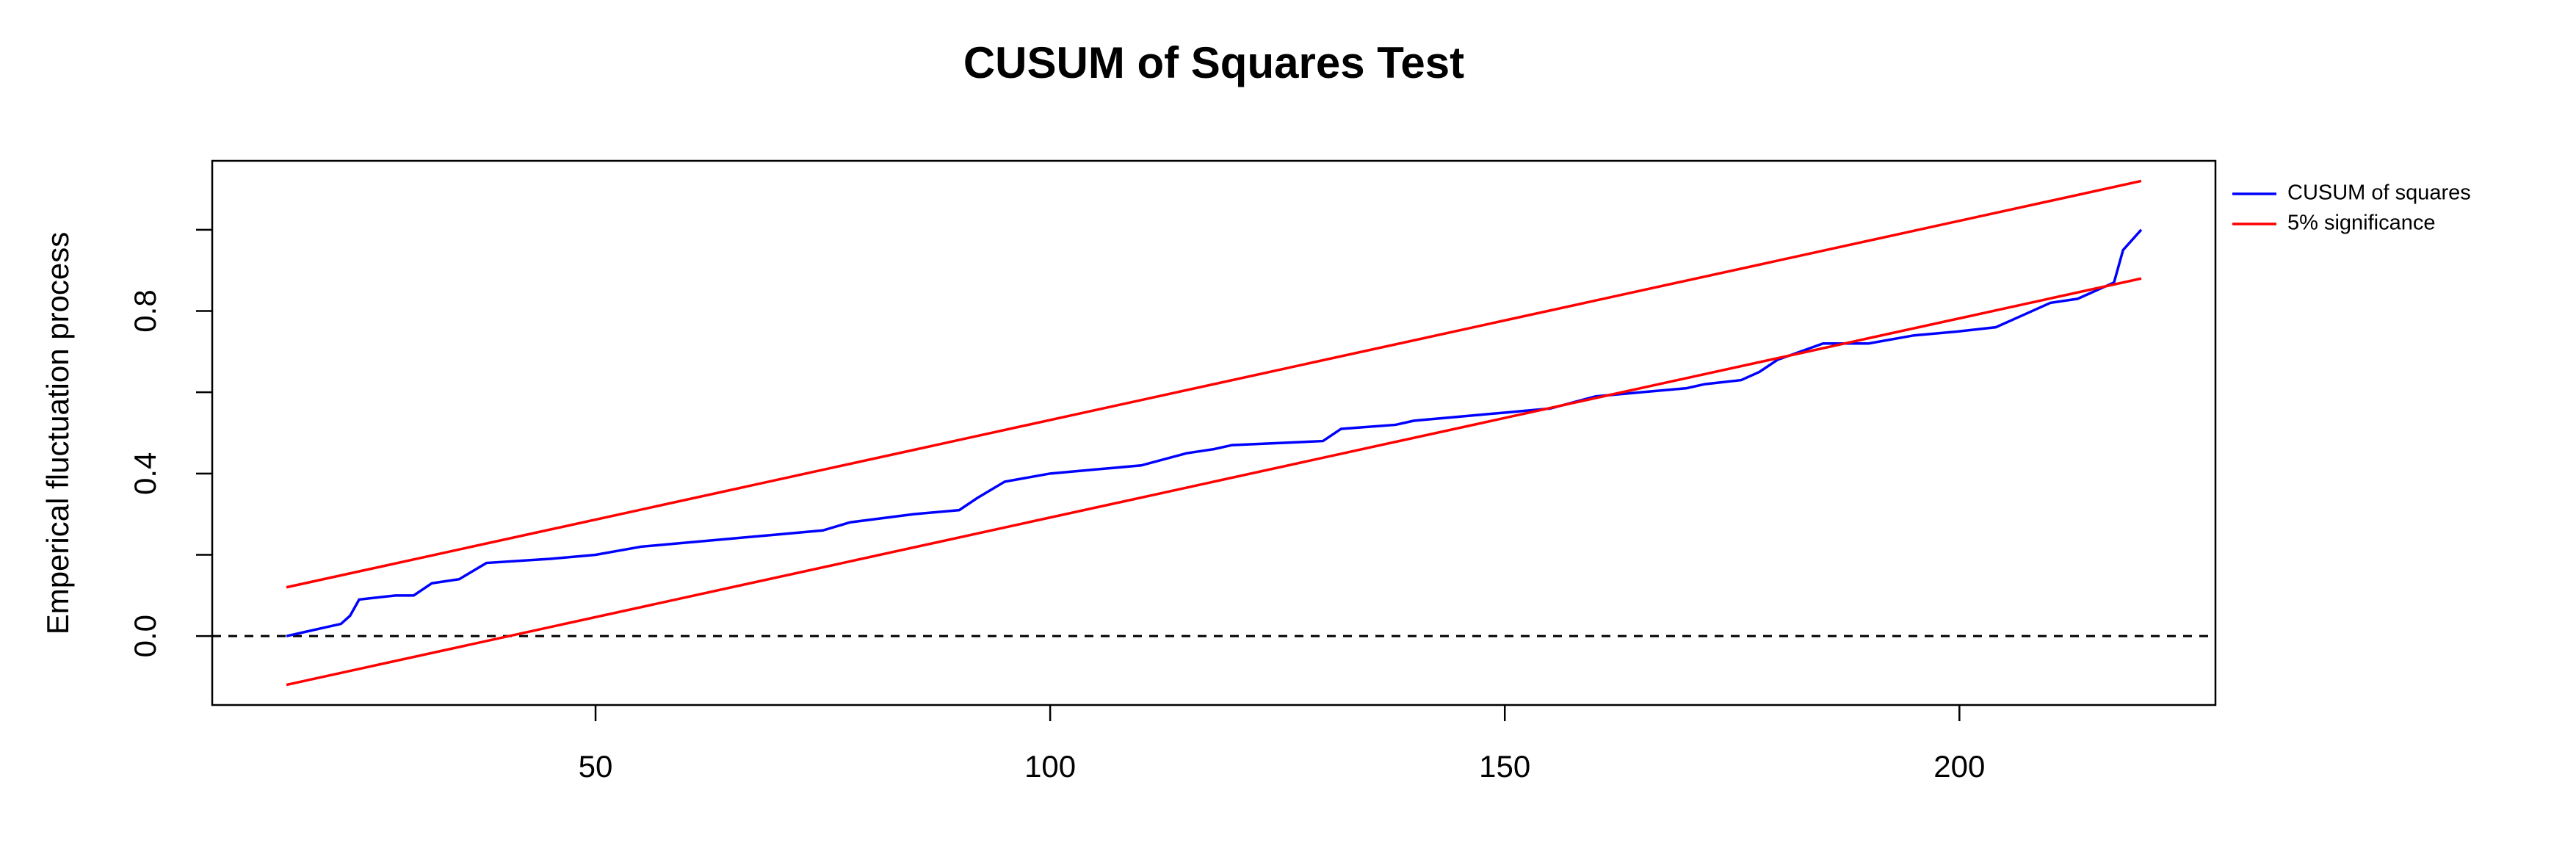 The image size is (2576, 846). What do you see at coordinates (2361, 223) in the screenshot?
I see `legend-label: 5% significance` at bounding box center [2361, 223].